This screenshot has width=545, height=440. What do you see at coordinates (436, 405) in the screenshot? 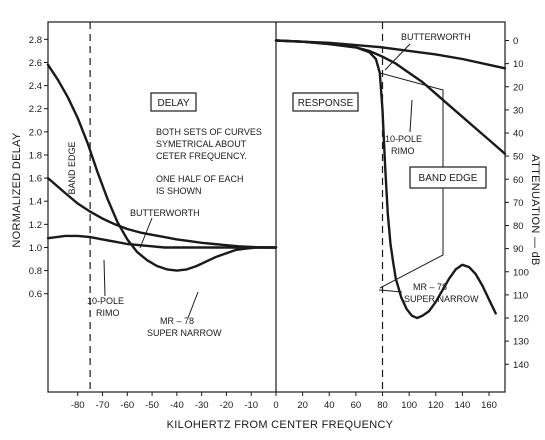
I see `x-tick-label: 120` at bounding box center [436, 405].